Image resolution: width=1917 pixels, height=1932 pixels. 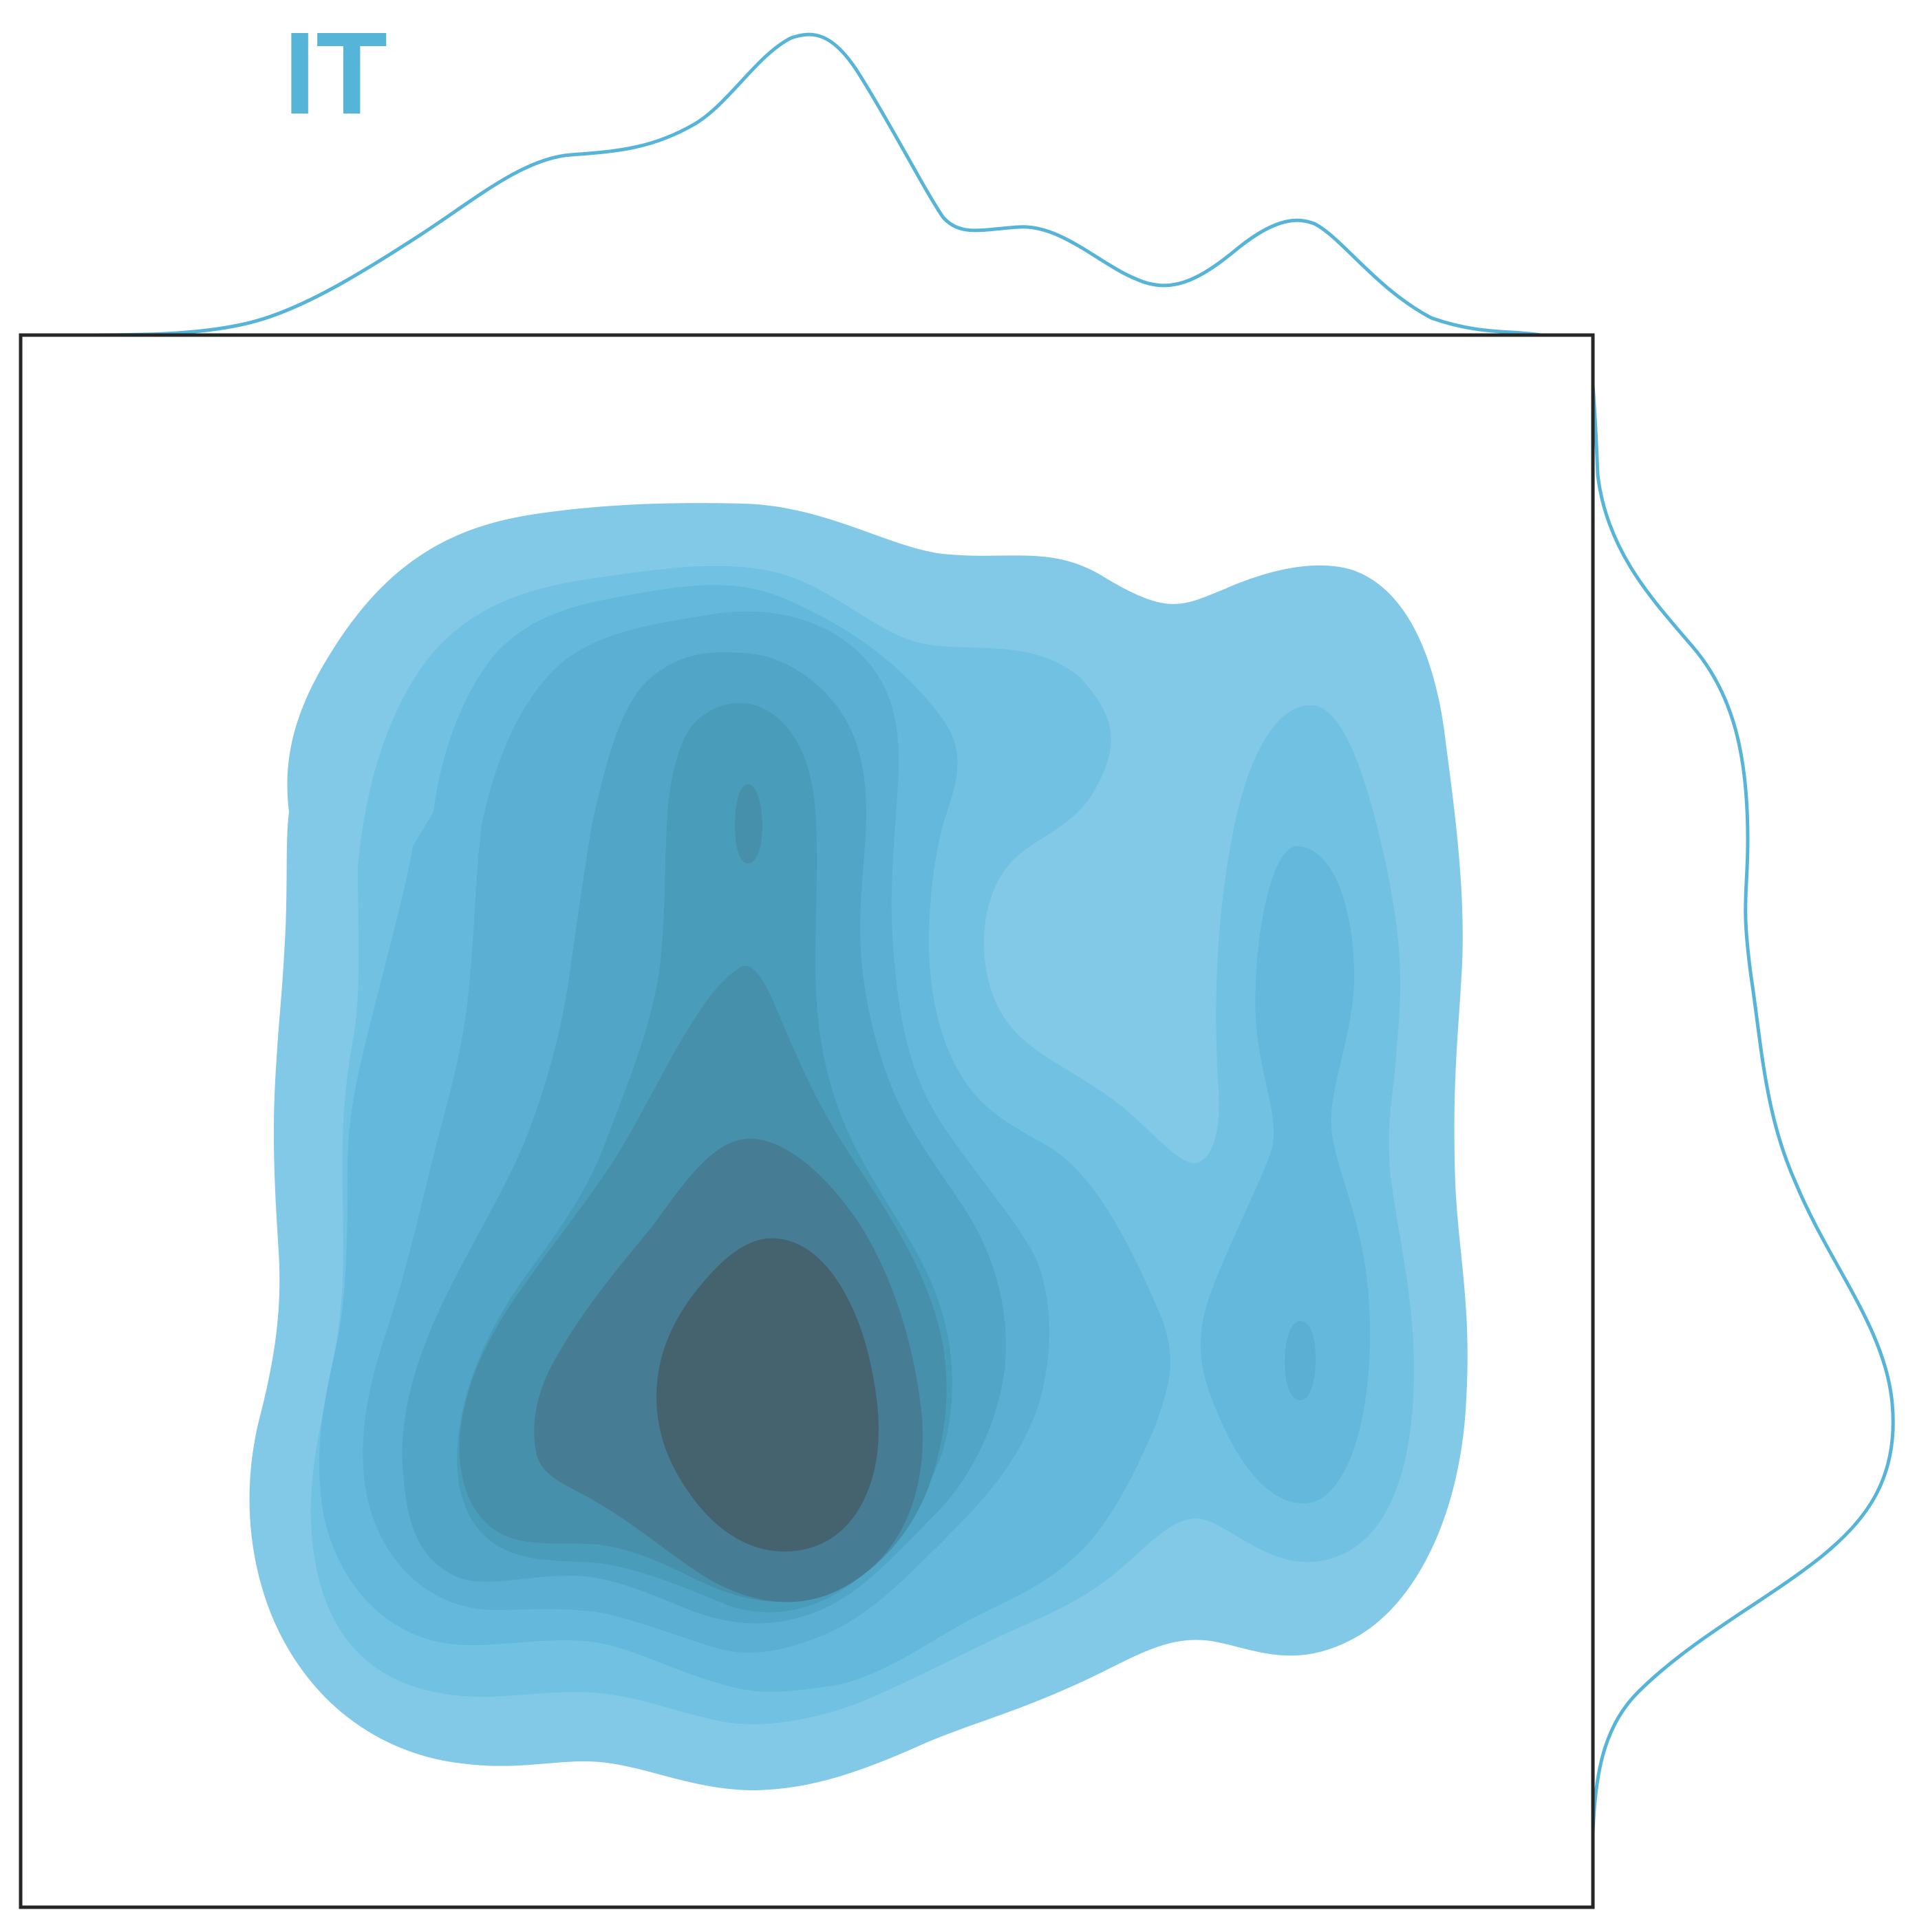 I want to click on kde-contour-level-3b, so click(x=1285, y=1174).